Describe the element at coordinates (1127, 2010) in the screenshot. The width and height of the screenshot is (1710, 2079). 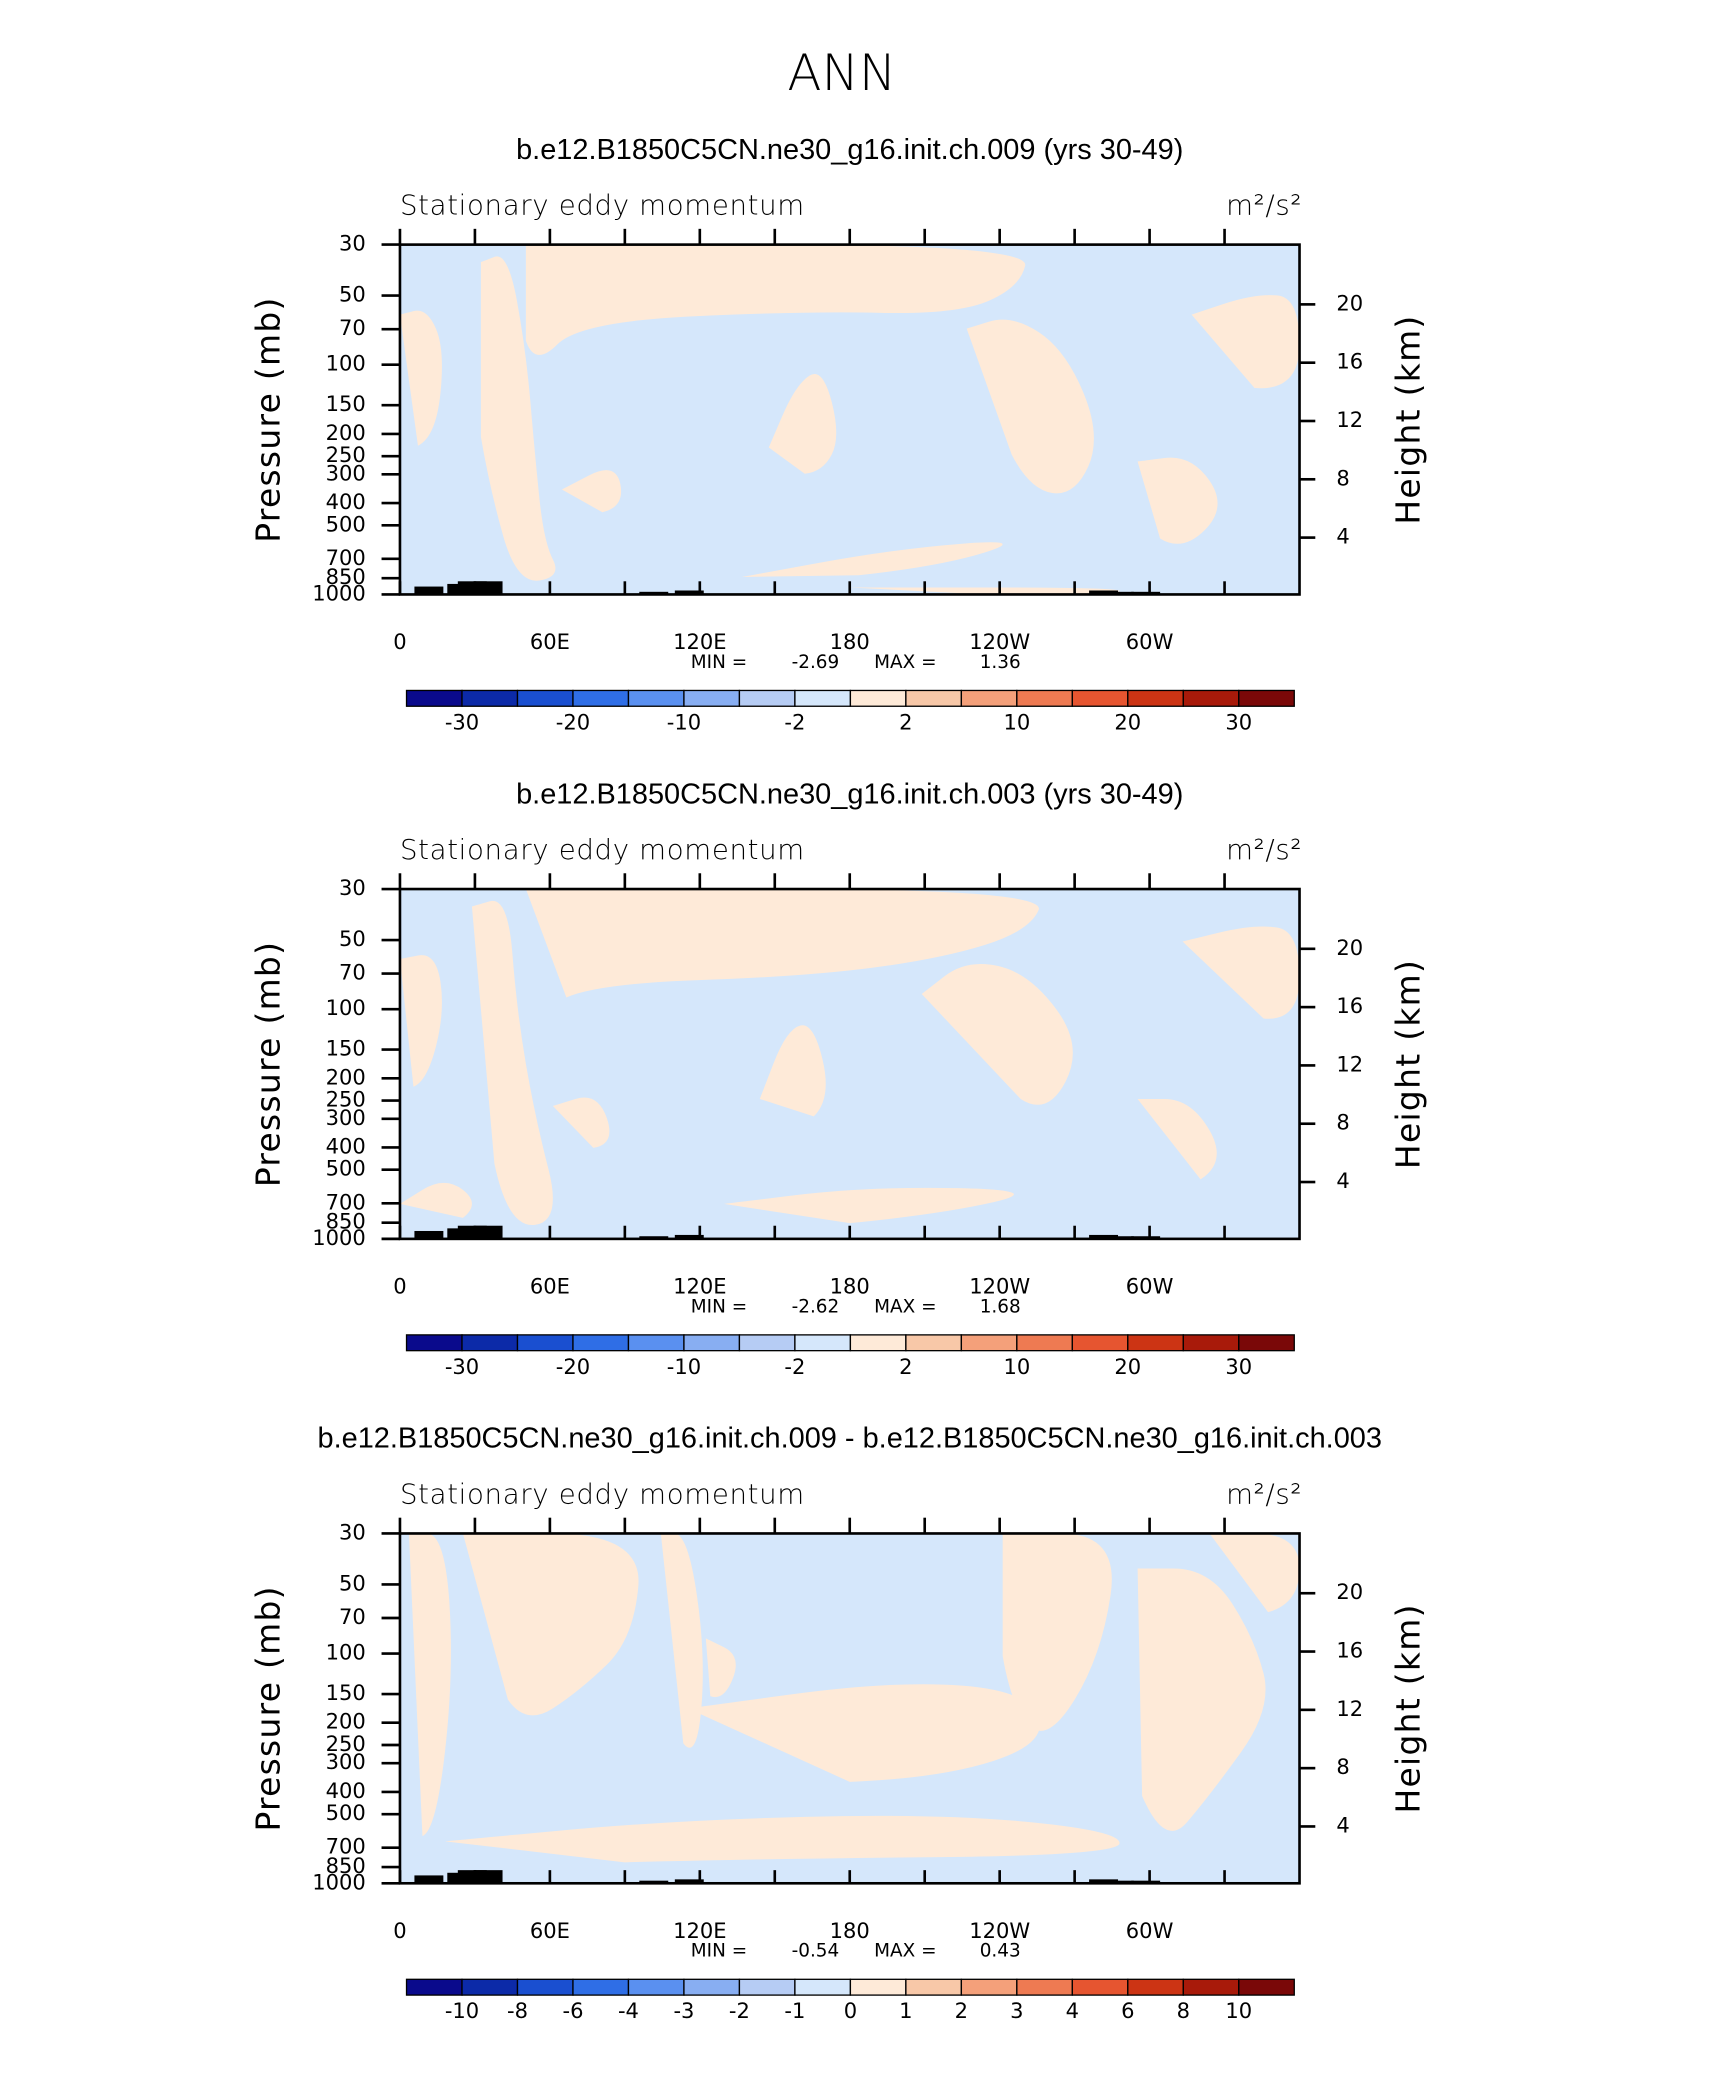
I see `colorbar-label: 6` at that location.